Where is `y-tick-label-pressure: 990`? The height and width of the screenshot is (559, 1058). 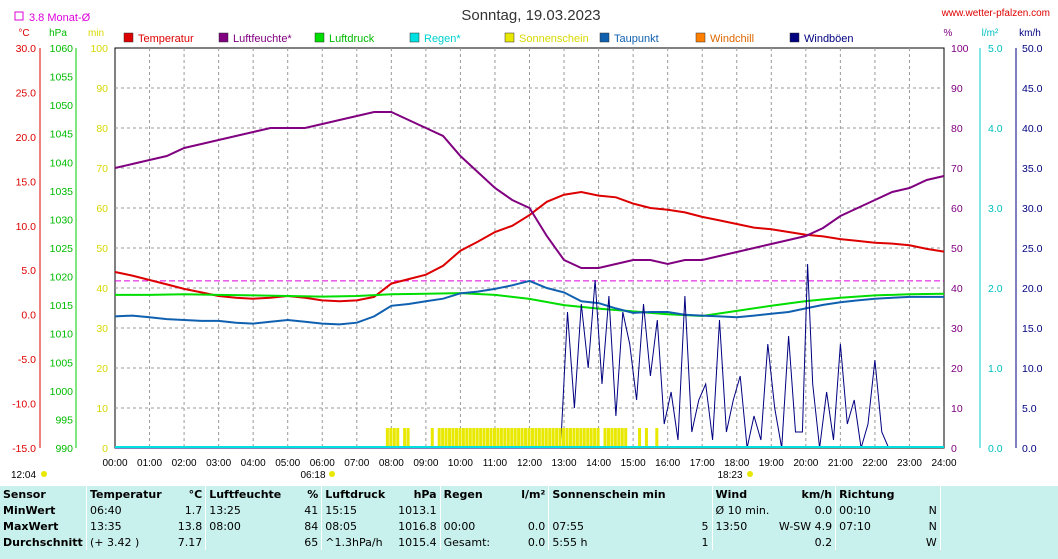 y-tick-label-pressure: 990 is located at coordinates (64, 449).